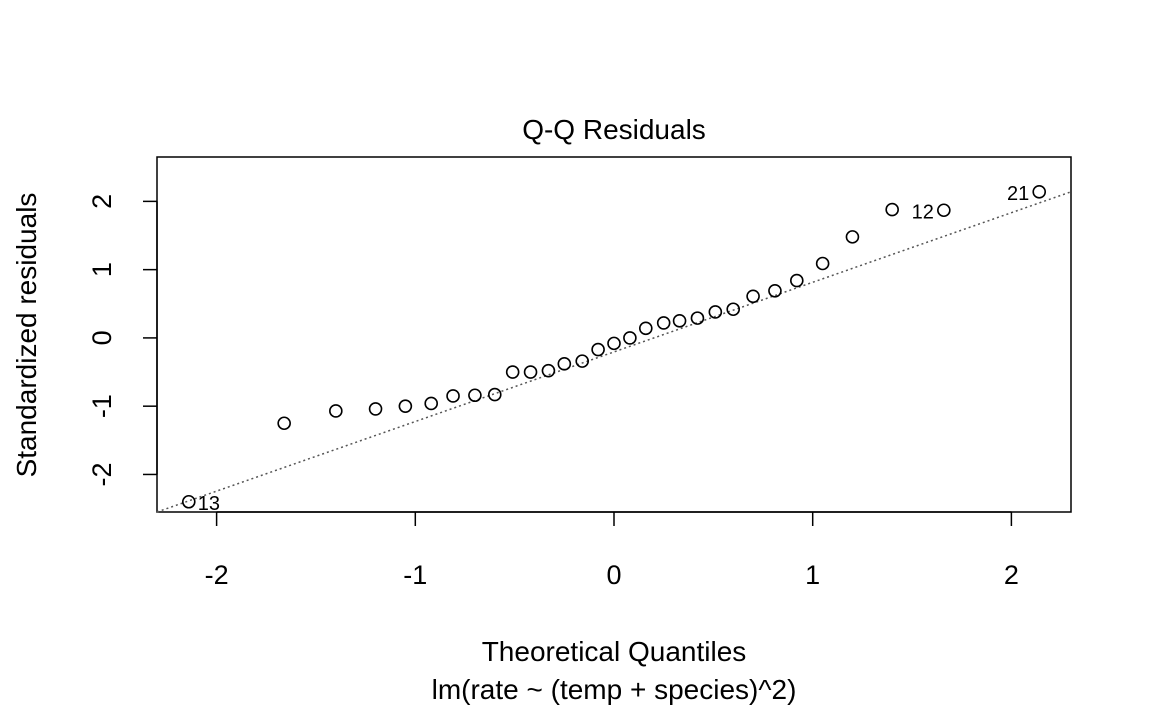  What do you see at coordinates (102, 406) in the screenshot?
I see `y-tick-label: -1` at bounding box center [102, 406].